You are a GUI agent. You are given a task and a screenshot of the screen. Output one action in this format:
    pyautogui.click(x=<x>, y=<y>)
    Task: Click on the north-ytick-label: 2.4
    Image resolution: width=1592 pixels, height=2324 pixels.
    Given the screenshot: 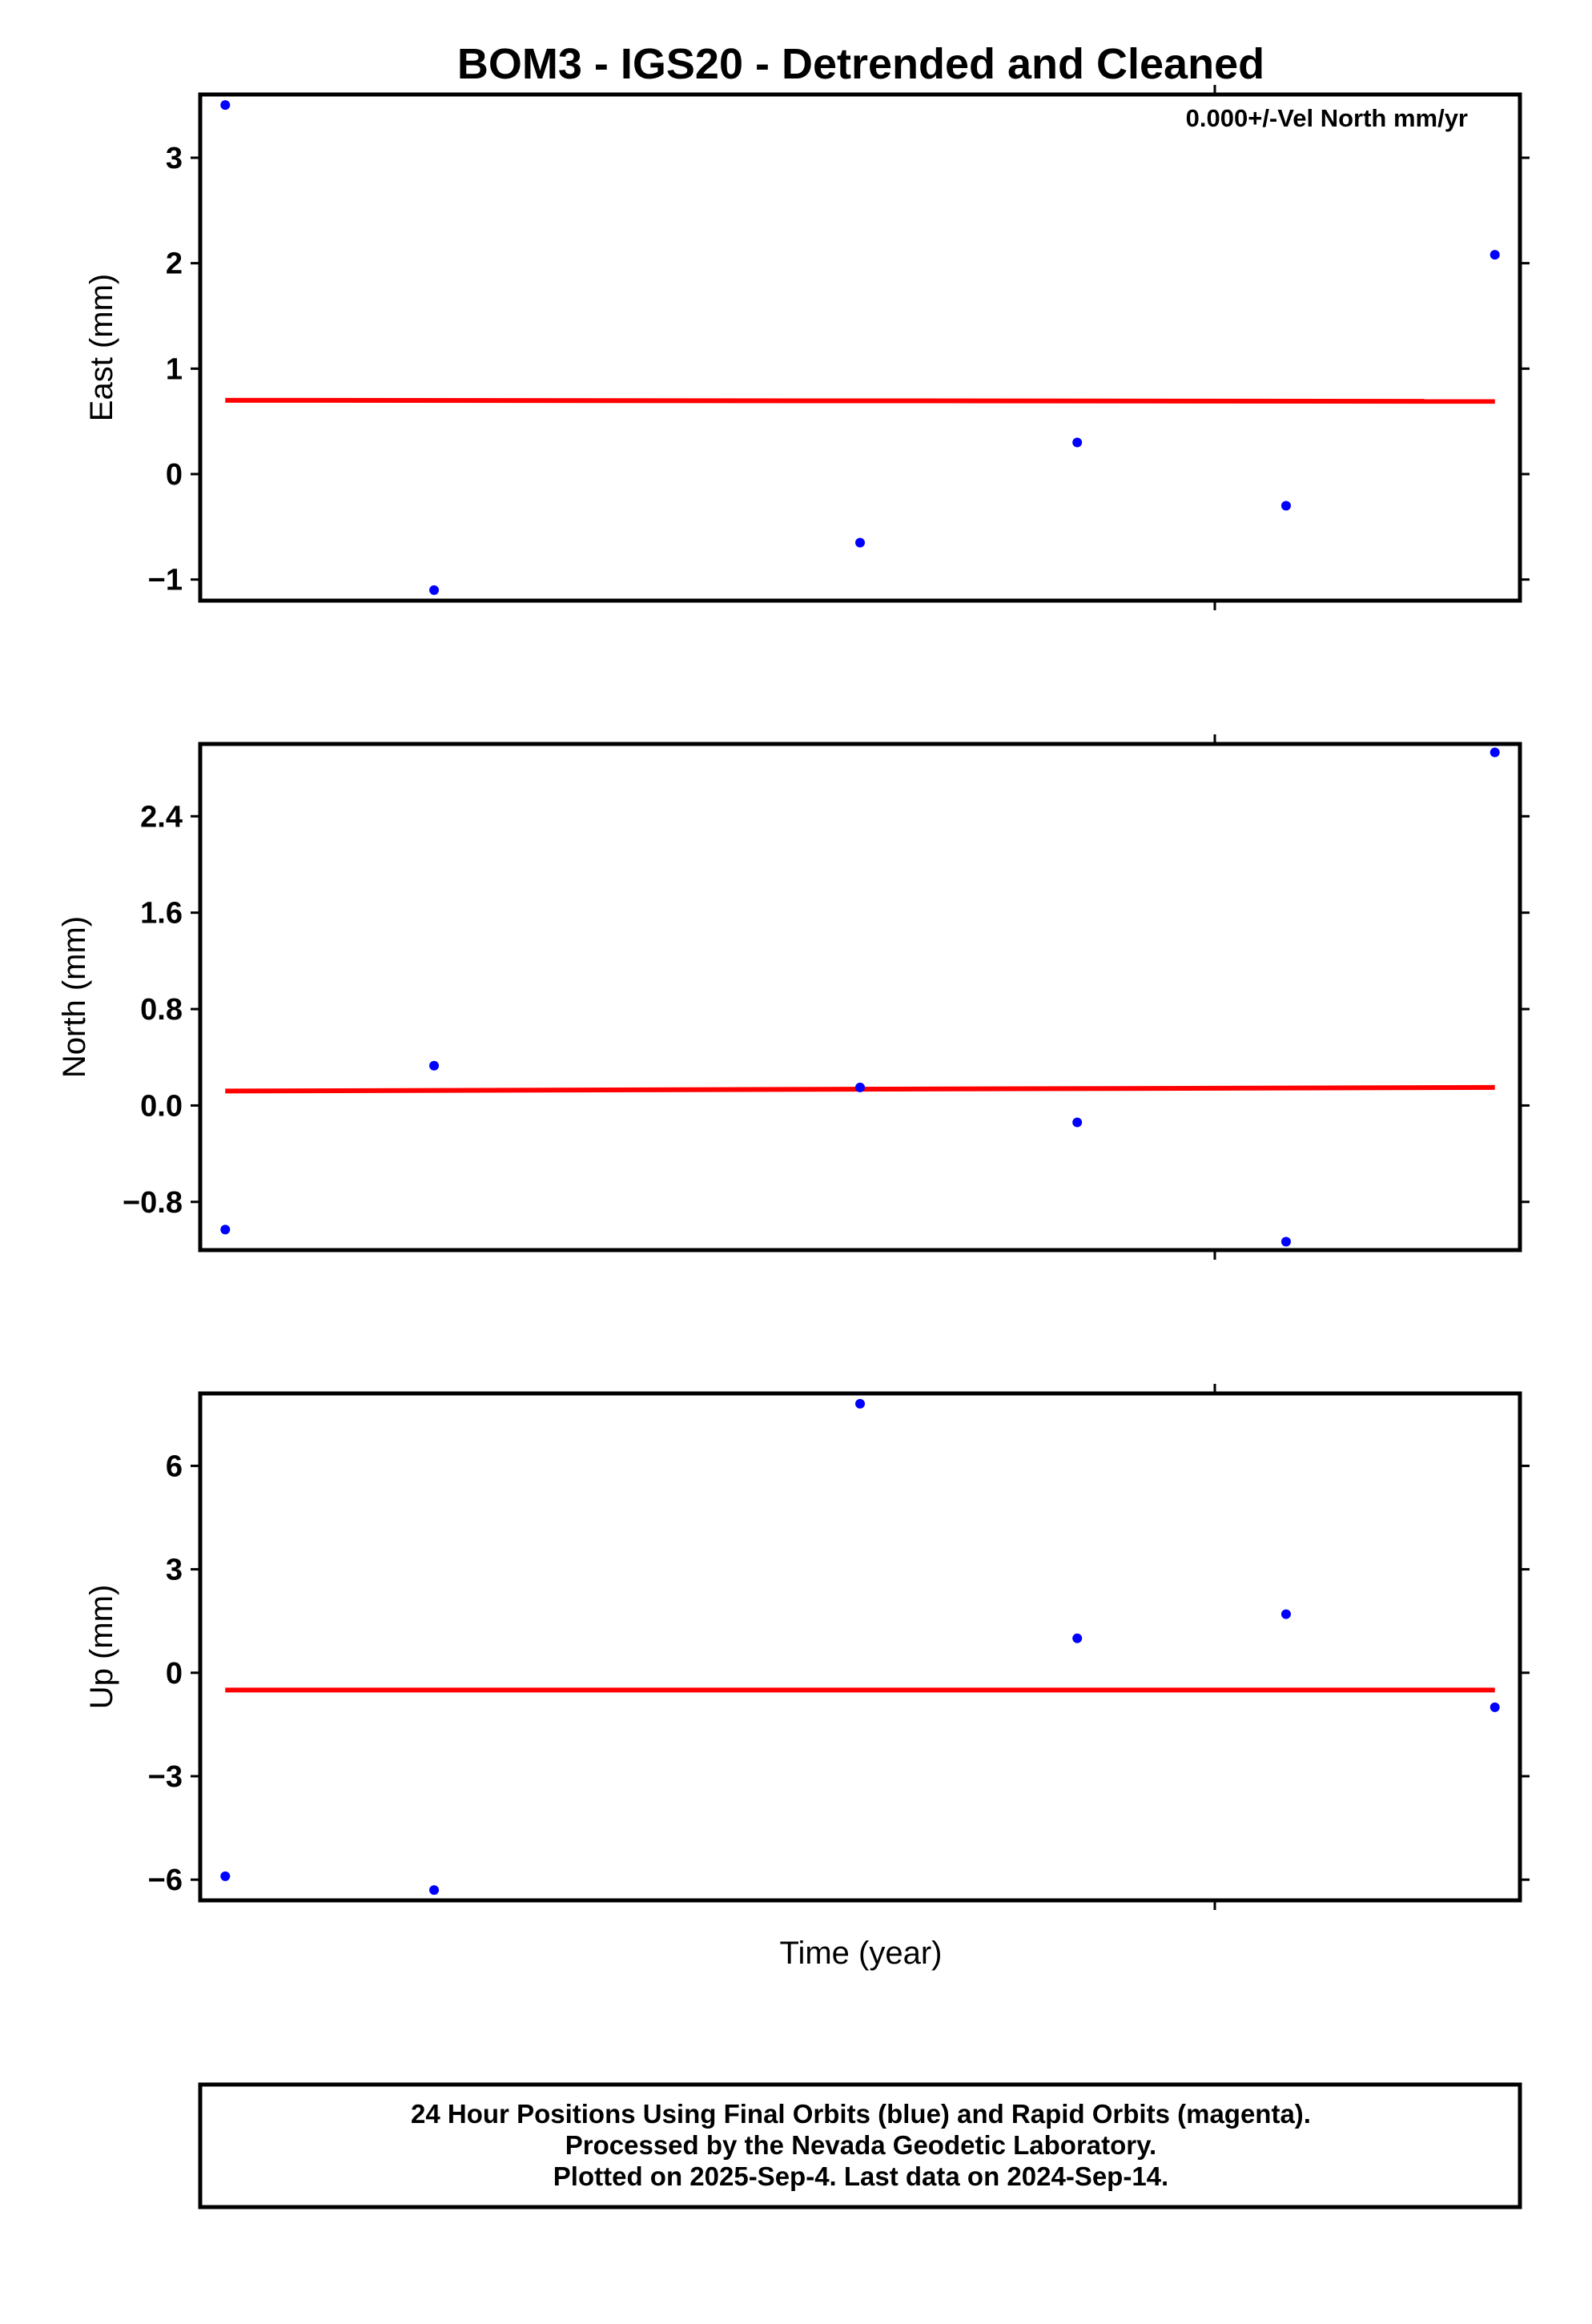 What is the action you would take?
    pyautogui.click(x=161, y=817)
    